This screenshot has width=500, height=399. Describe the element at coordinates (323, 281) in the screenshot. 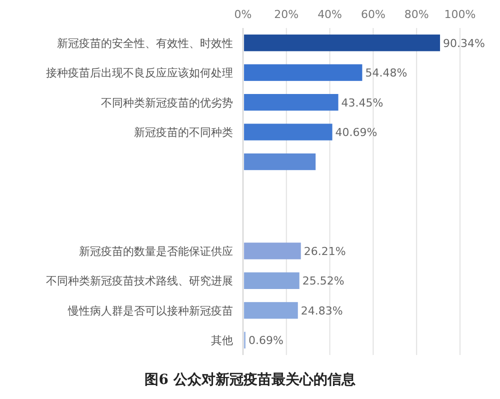

I see `data-label: 25.52%` at that location.